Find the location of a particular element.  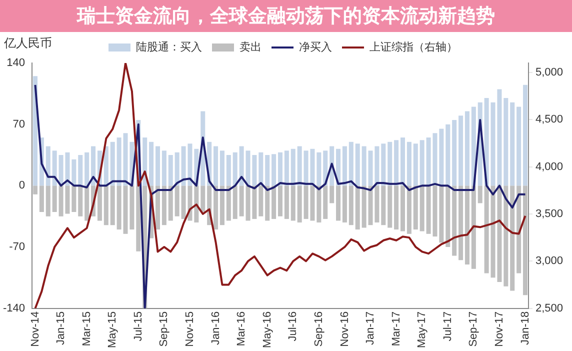

x-tick-label: May-17 is located at coordinates (422, 329).